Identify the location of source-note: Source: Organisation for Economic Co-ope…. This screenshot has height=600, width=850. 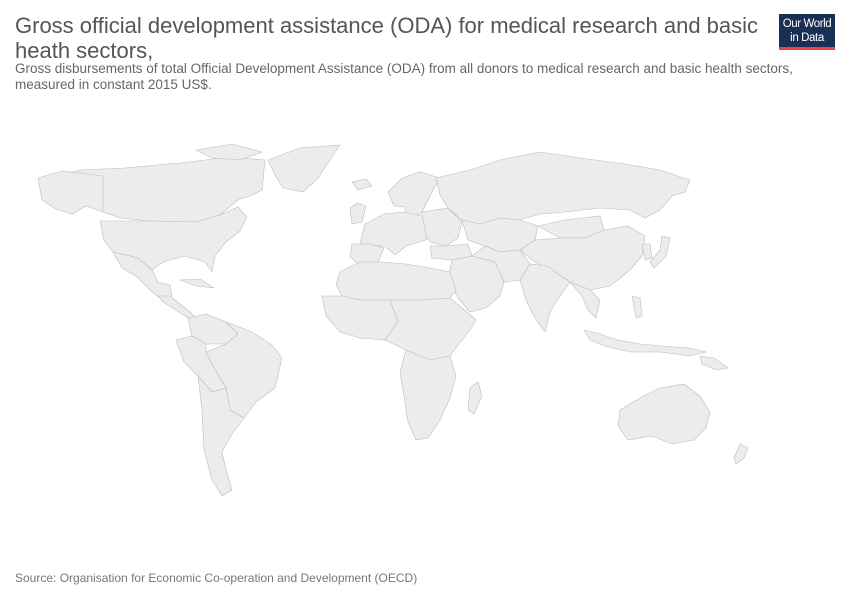
(216, 578).